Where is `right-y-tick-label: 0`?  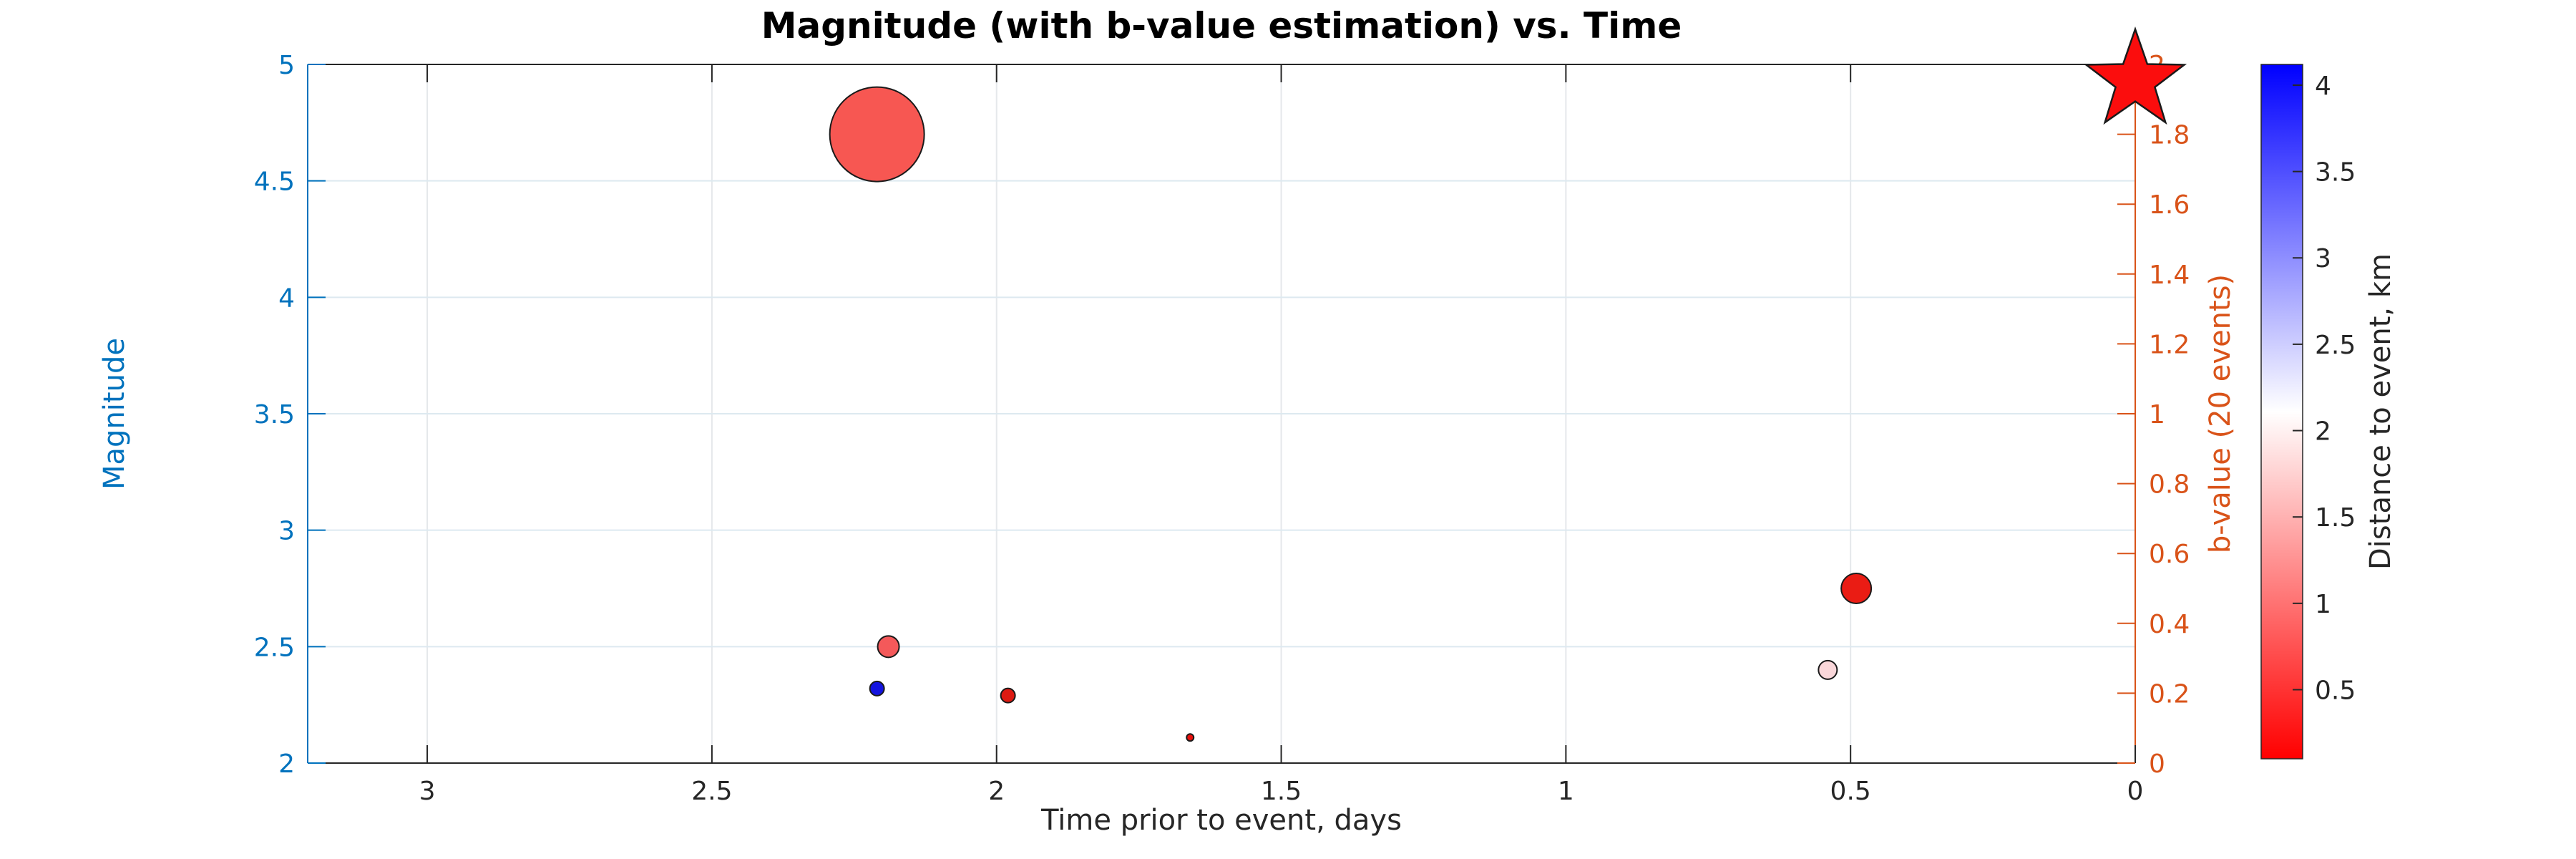 right-y-tick-label: 0 is located at coordinates (2157, 764).